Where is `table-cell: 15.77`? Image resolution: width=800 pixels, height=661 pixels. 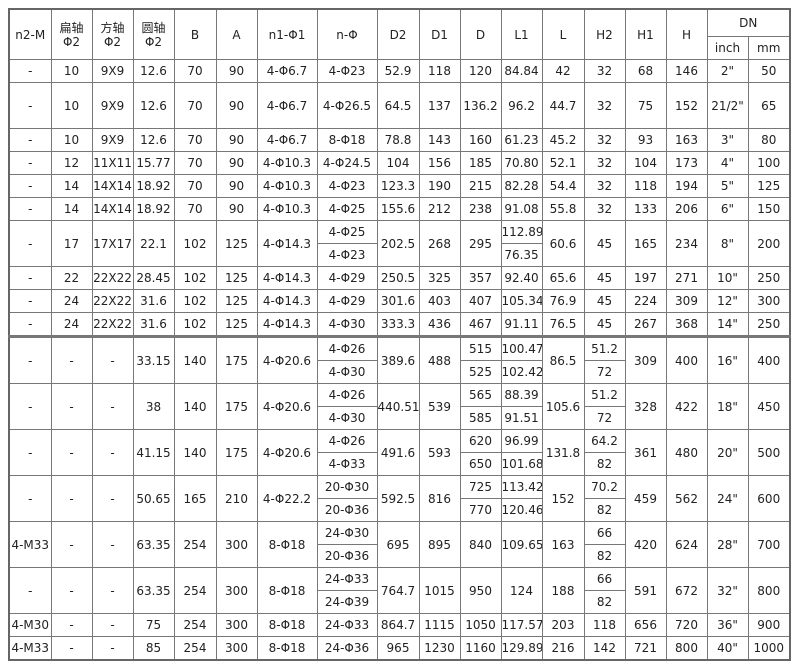
table-cell: 15.77 is located at coordinates (153, 163).